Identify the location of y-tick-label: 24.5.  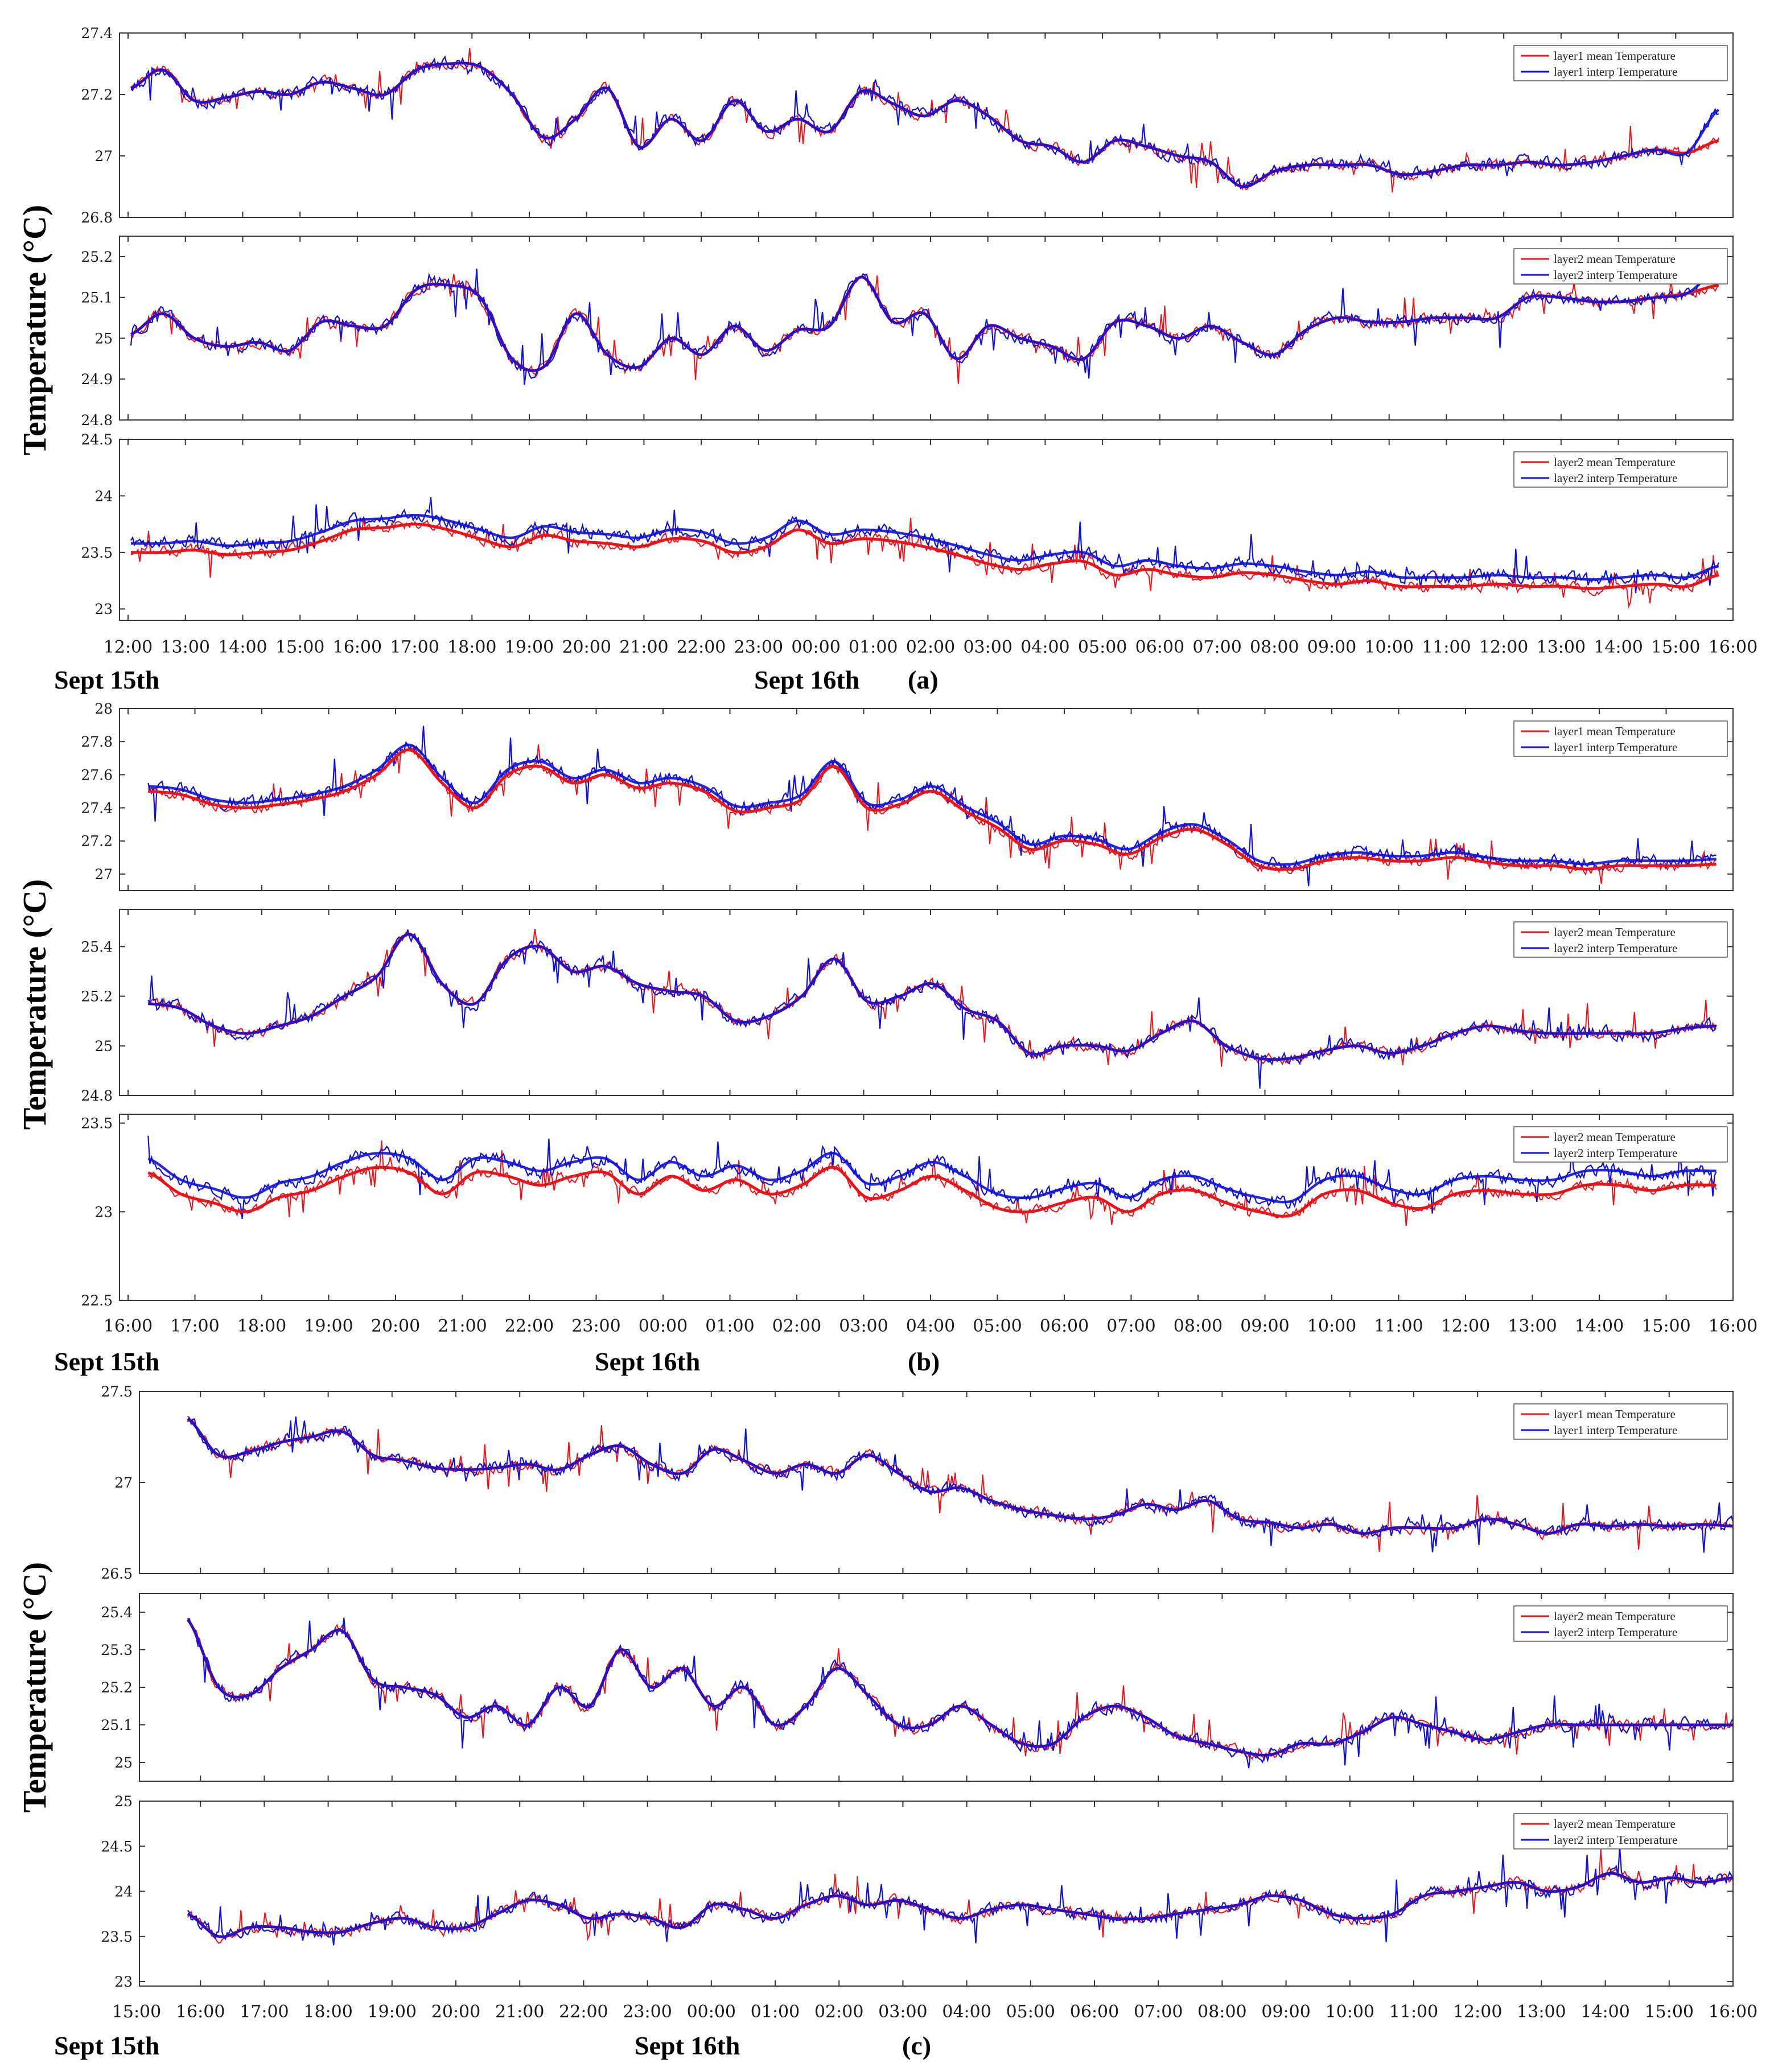
(97, 439).